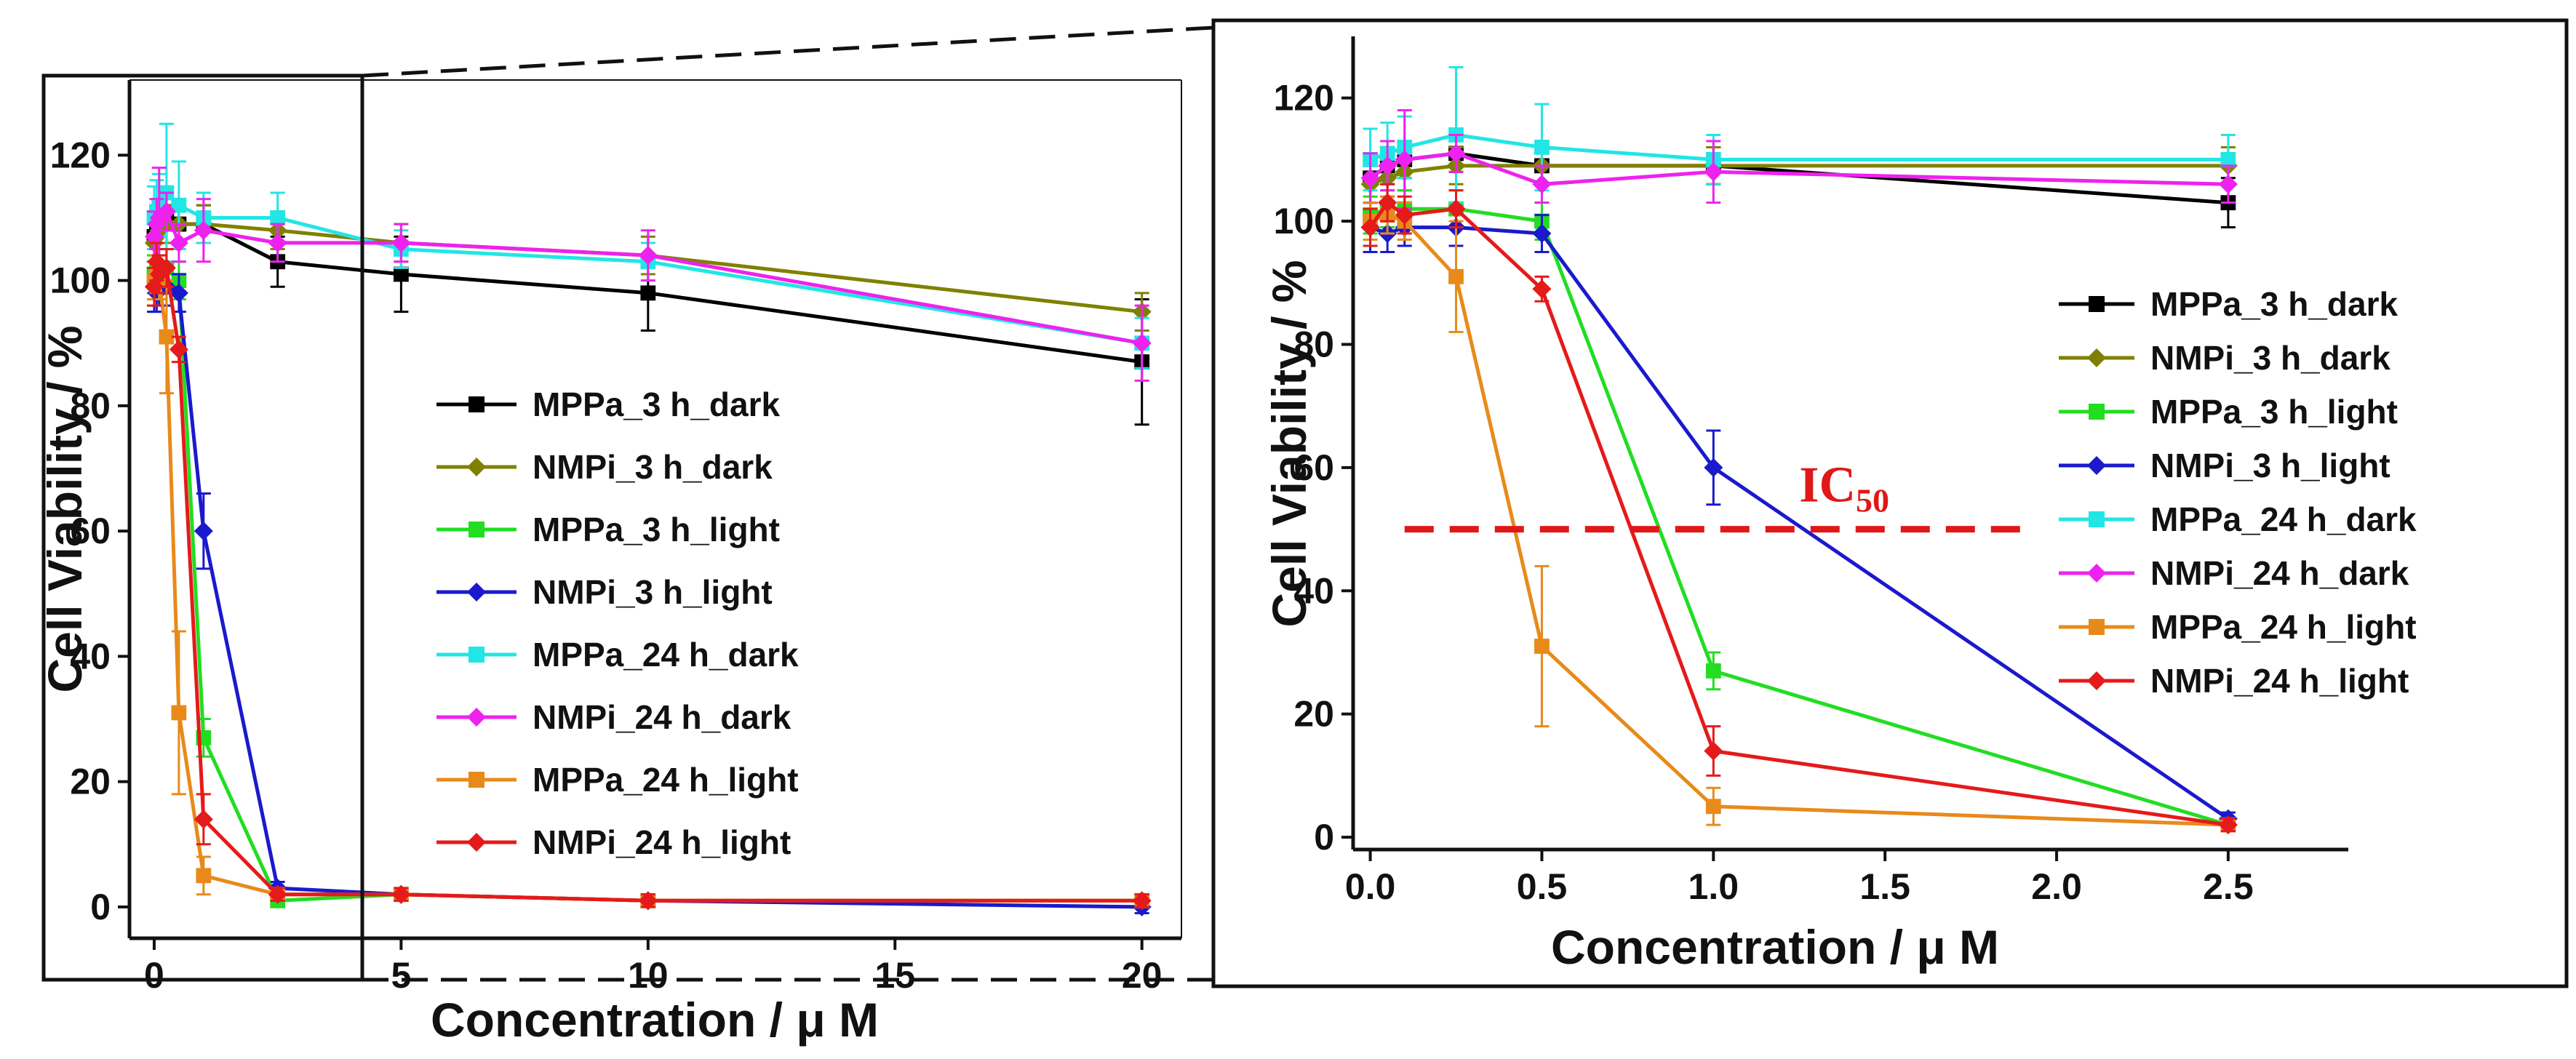  What do you see at coordinates (1370, 886) in the screenshot?
I see `right-x-tick-label: 0.0` at bounding box center [1370, 886].